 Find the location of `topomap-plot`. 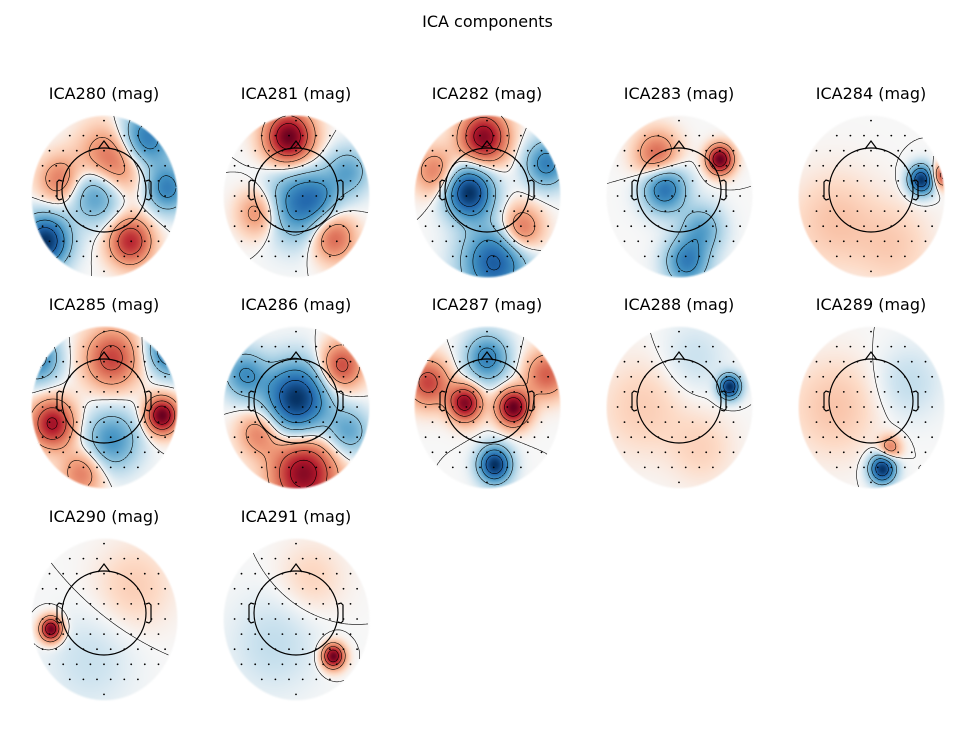

topomap-plot is located at coordinates (104, 195).